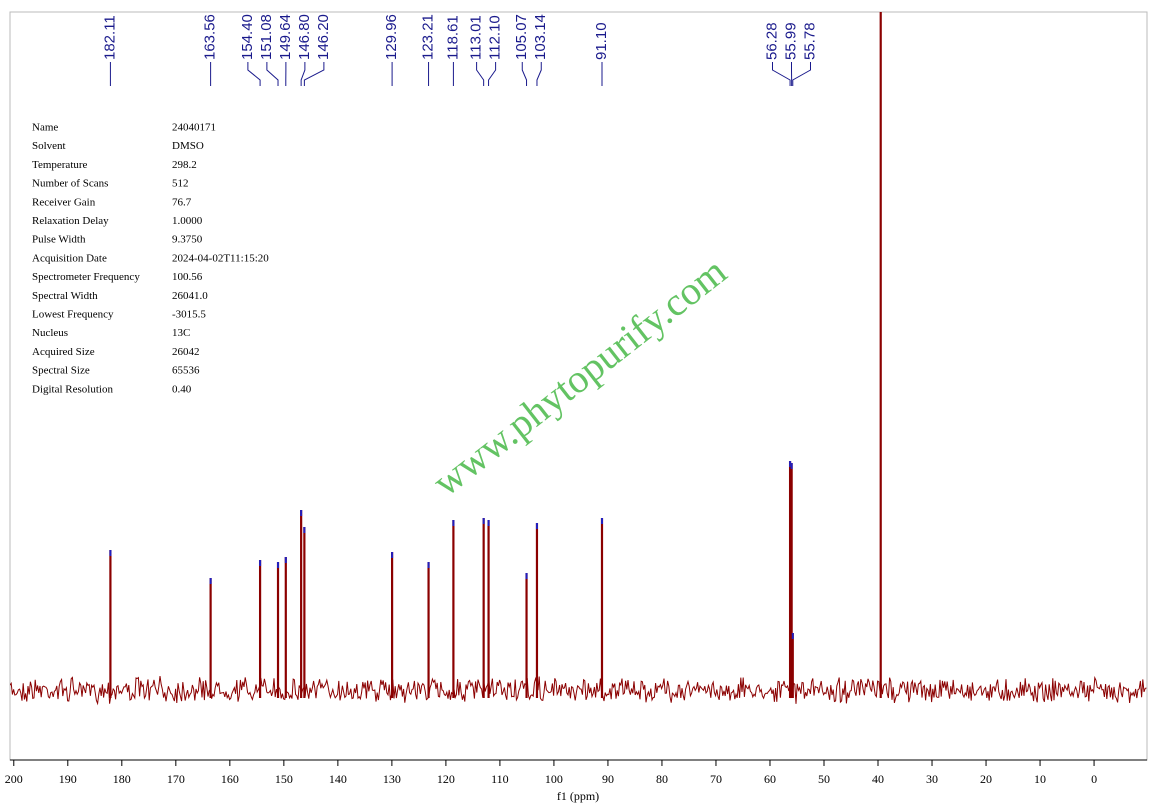  Describe the element at coordinates (189, 315) in the screenshot. I see `param-value: -3015.5` at that location.